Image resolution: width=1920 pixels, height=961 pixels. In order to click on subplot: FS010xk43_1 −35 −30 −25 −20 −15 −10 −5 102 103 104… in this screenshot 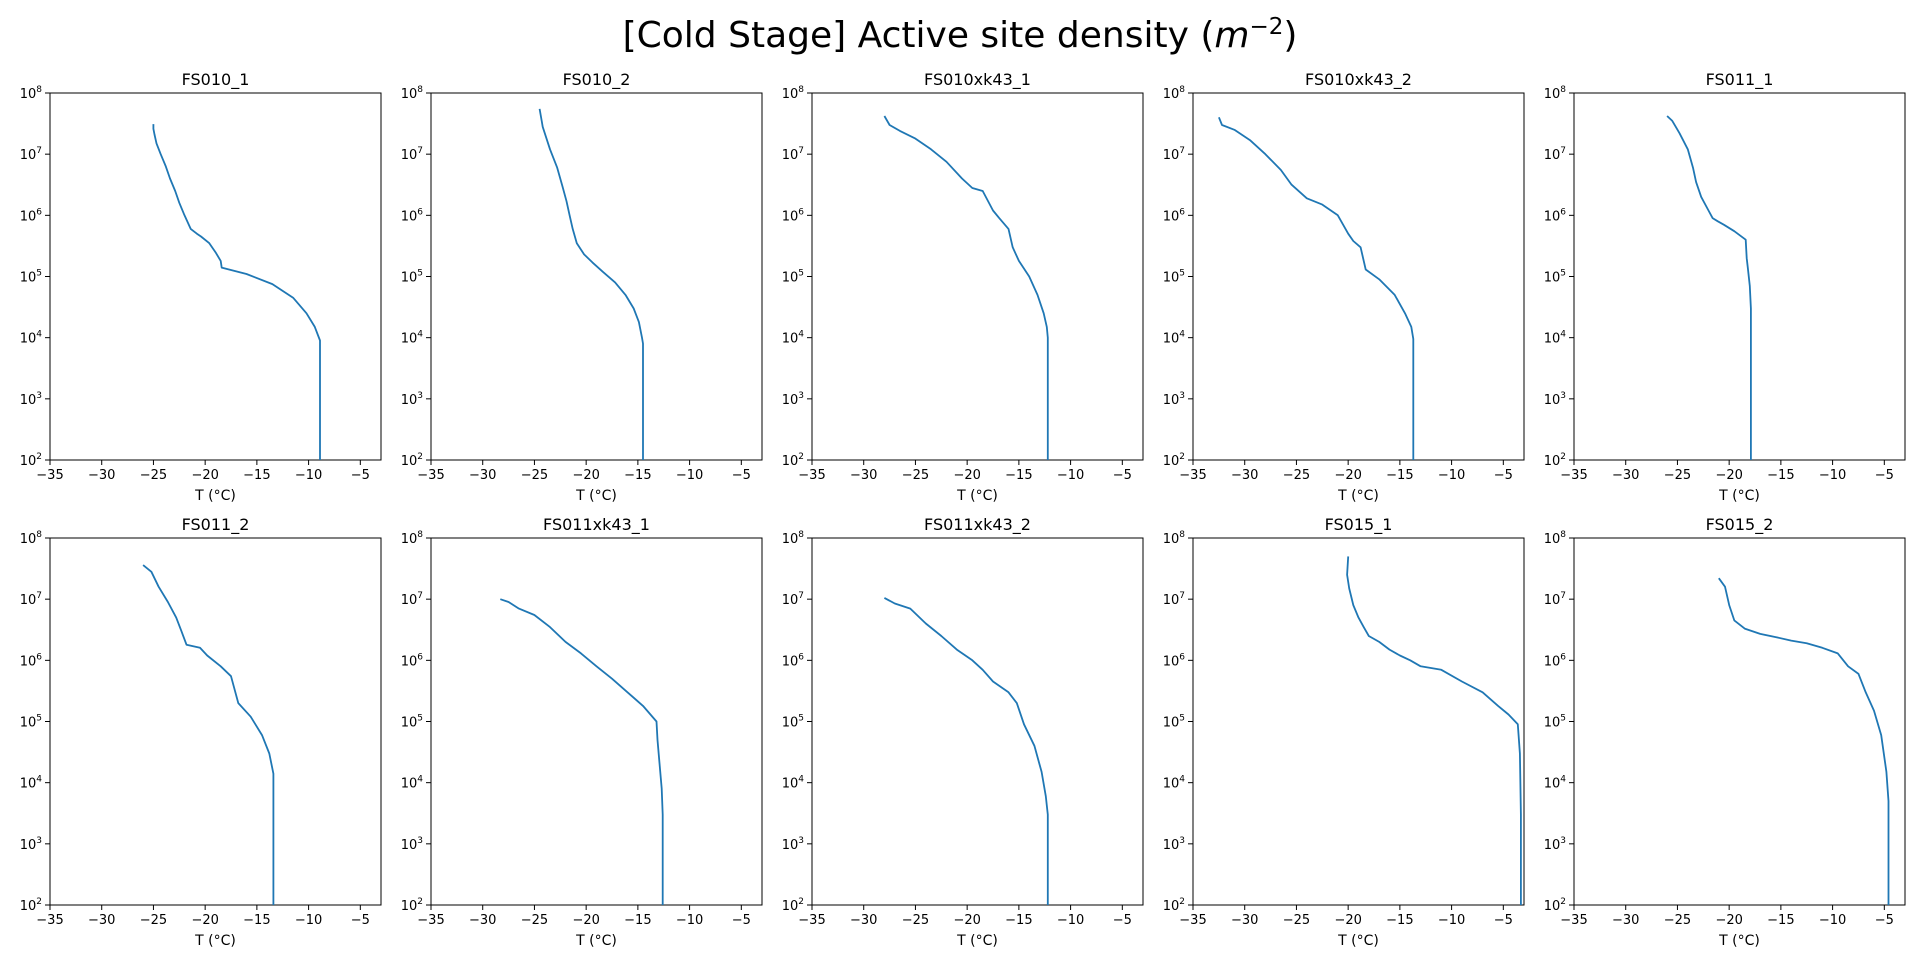, I will do `click(963, 287)`.